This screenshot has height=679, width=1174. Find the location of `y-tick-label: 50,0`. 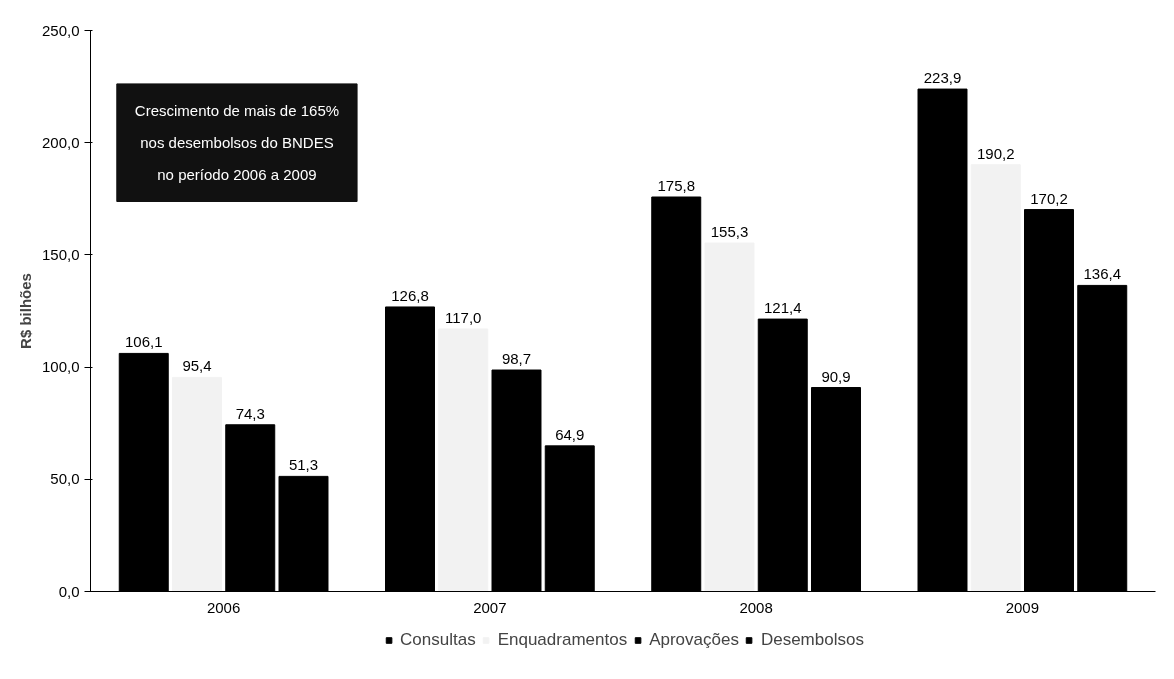

y-tick-label: 50,0 is located at coordinates (65, 479).